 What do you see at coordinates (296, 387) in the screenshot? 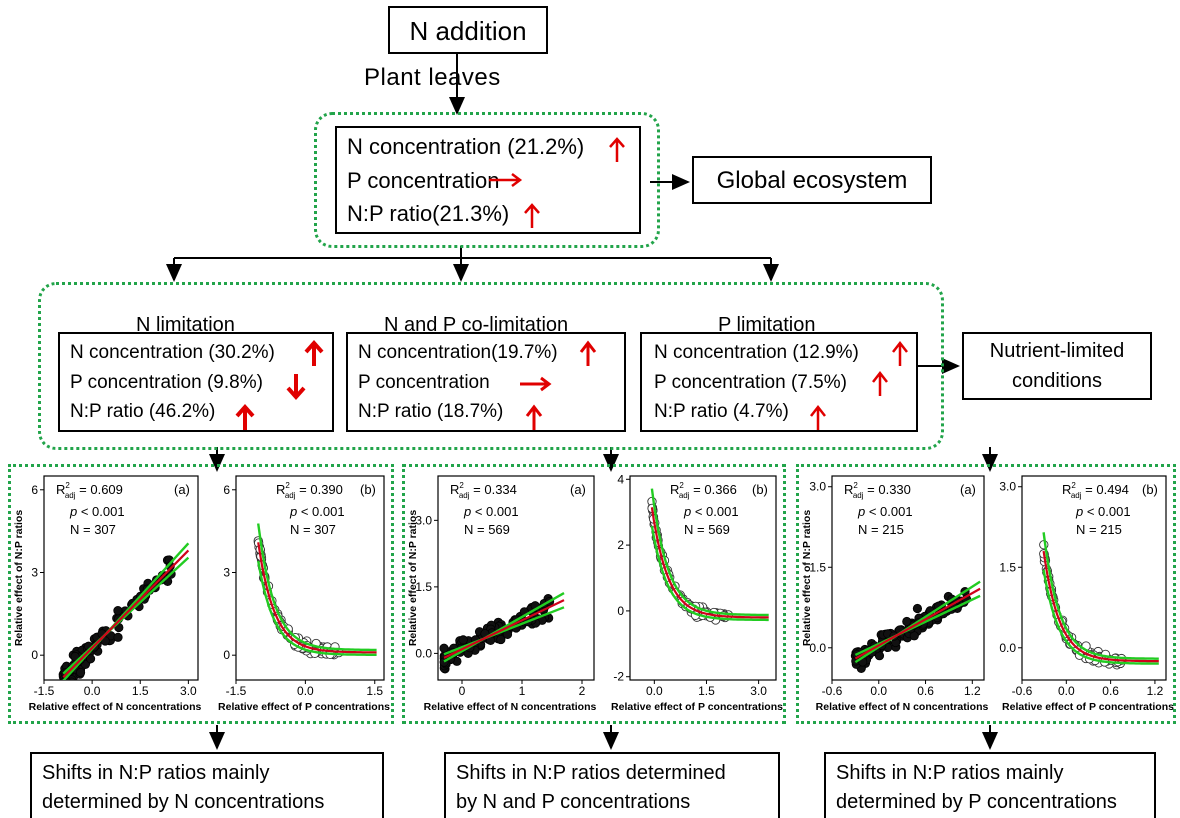
I see `down-arrow-icon` at bounding box center [296, 387].